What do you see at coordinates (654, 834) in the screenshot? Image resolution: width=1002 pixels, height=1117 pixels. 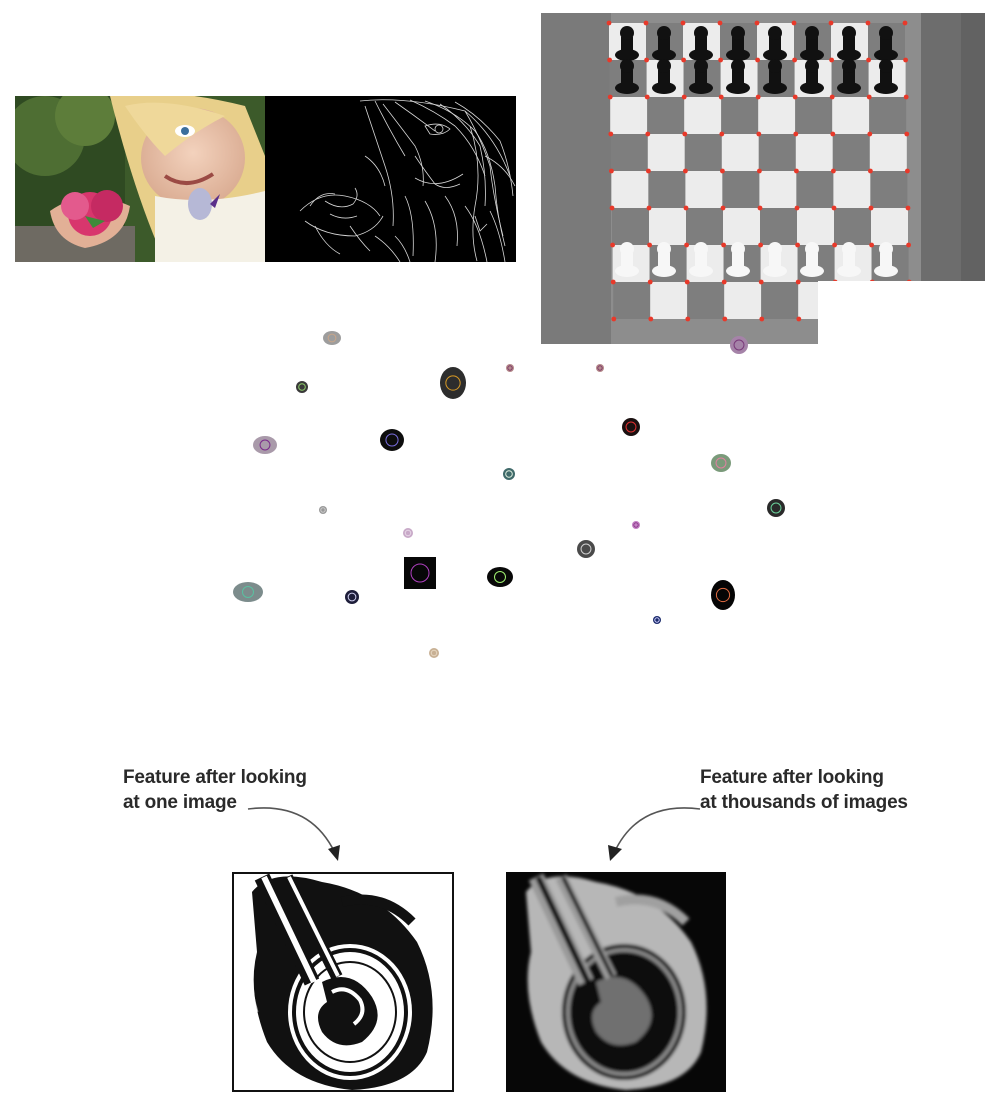 I see `curved-arrow-down-left-icon` at bounding box center [654, 834].